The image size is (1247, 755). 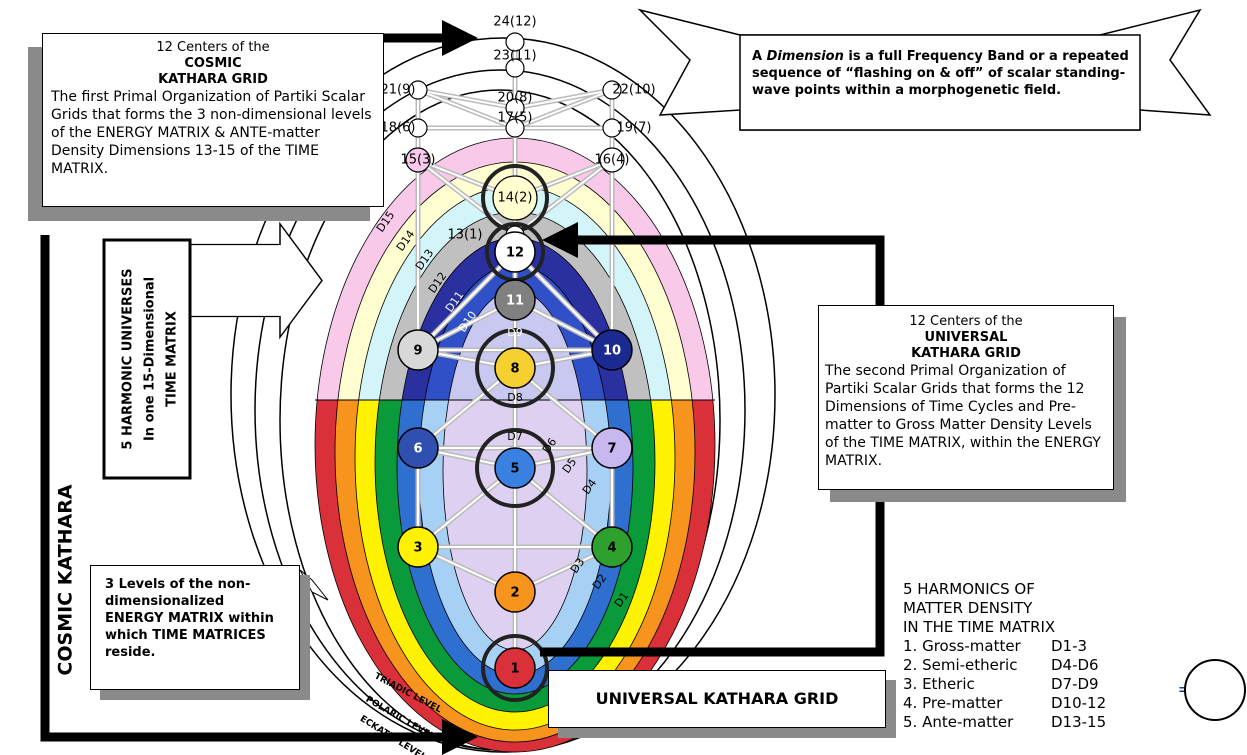 What do you see at coordinates (1079, 703) in the screenshot?
I see `item-range: D10-12` at bounding box center [1079, 703].